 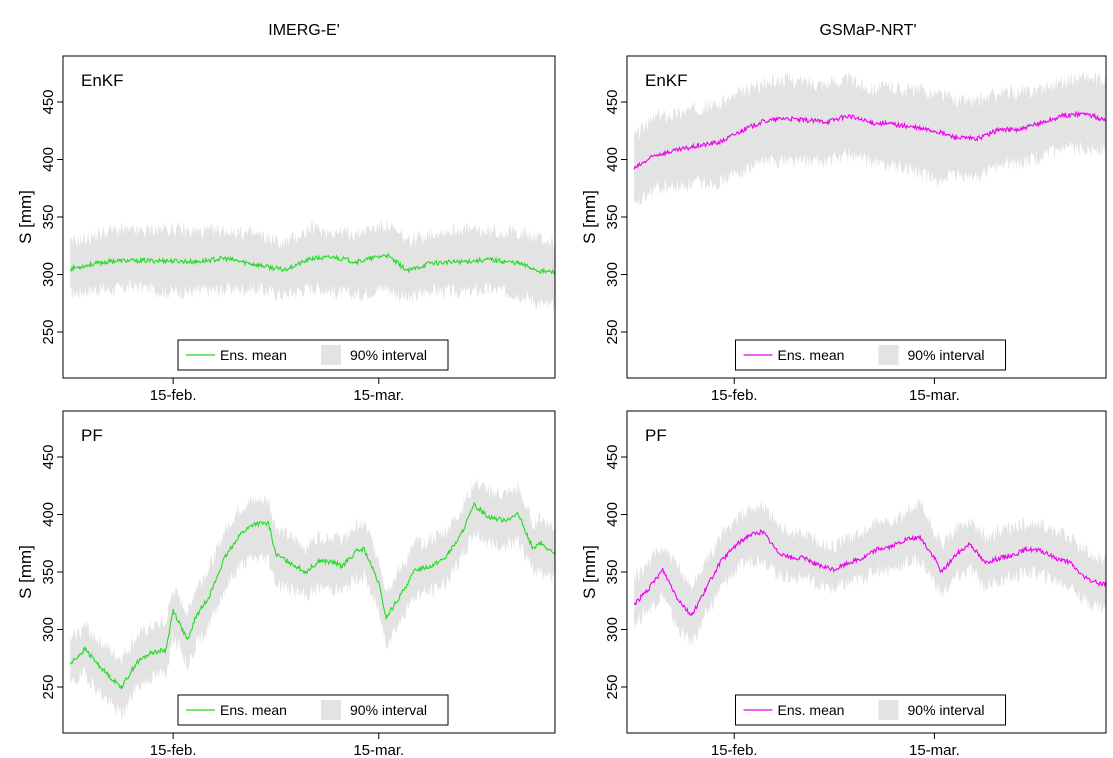 What do you see at coordinates (868, 30) in the screenshot?
I see `column-title-gsmap: GSMaP-NRT'` at bounding box center [868, 30].